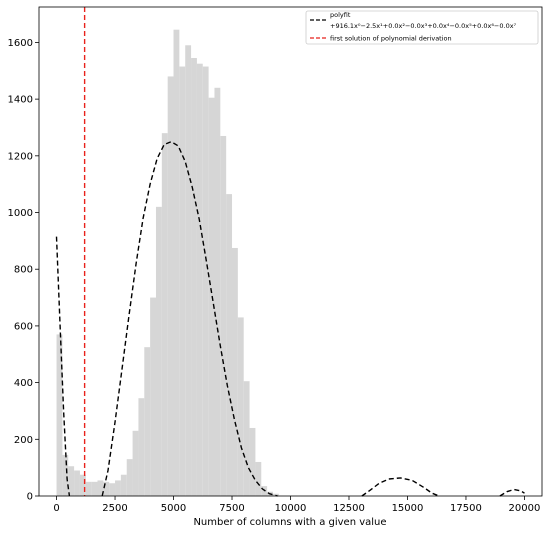 The image size is (548, 534). I want to click on x-tick-label-7: 17500, so click(466, 508).